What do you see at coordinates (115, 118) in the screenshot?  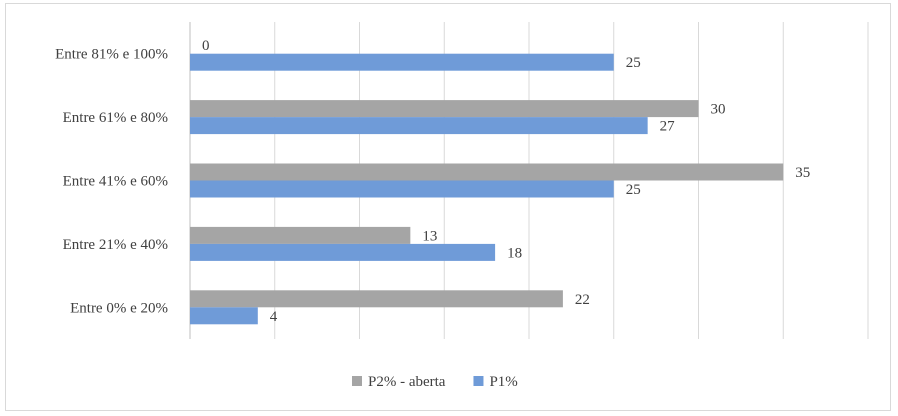 I see `category-label: Entre 61% e 80%` at bounding box center [115, 118].